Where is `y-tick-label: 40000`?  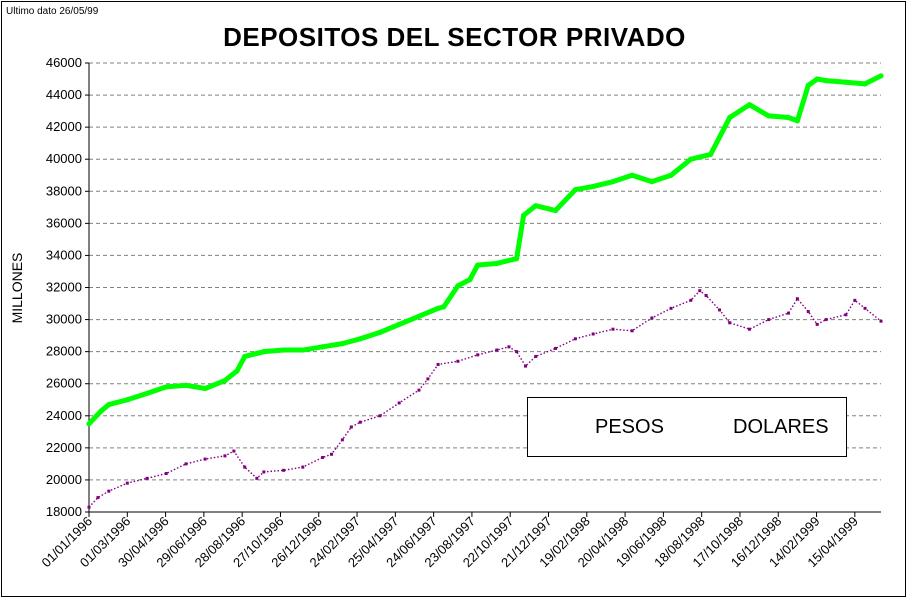
y-tick-label: 40000 is located at coordinates (64, 158).